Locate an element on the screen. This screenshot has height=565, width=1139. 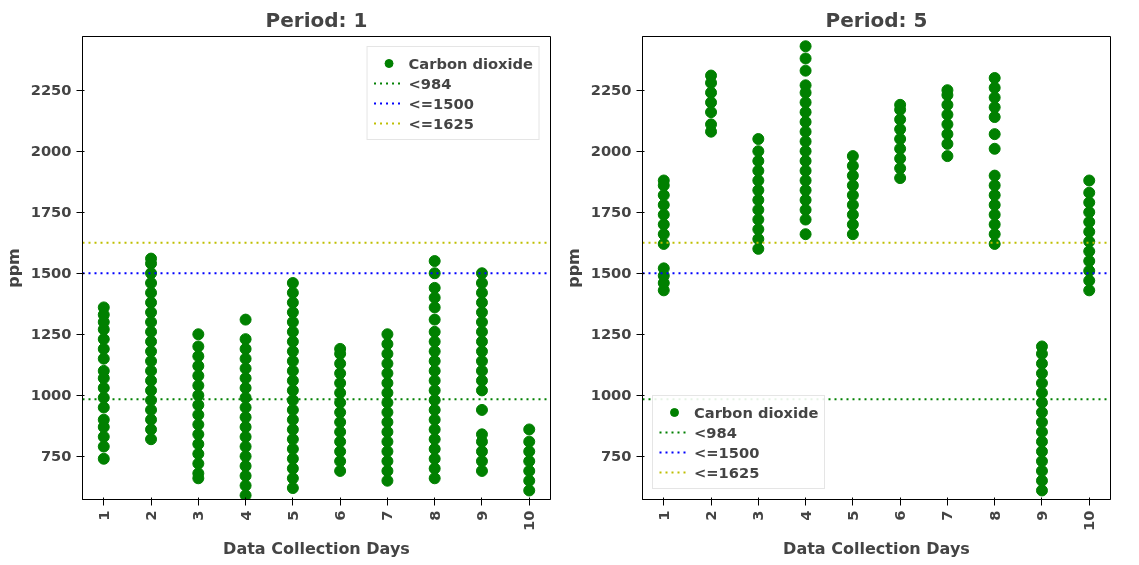
chart-title: Period: 1 is located at coordinates (316, 19).